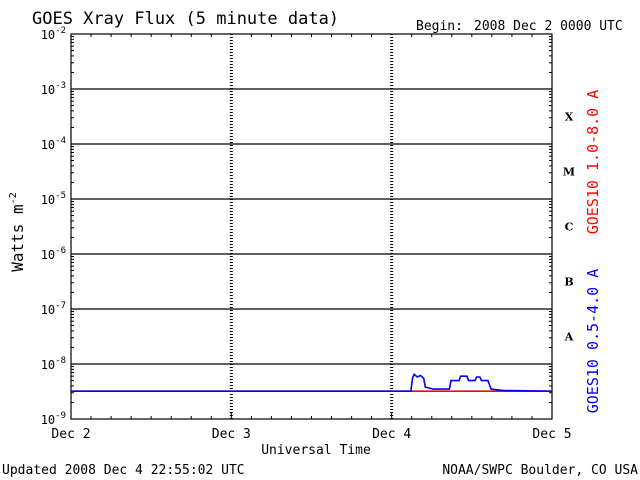  What do you see at coordinates (17, 237) in the screenshot?
I see `y-axis-label-text: Watts m` at bounding box center [17, 237].